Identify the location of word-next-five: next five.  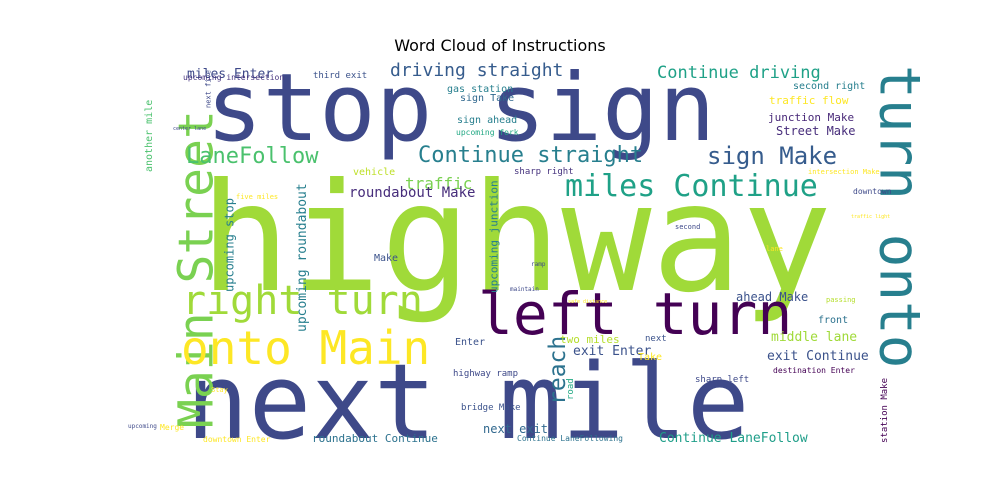
(208, 89).